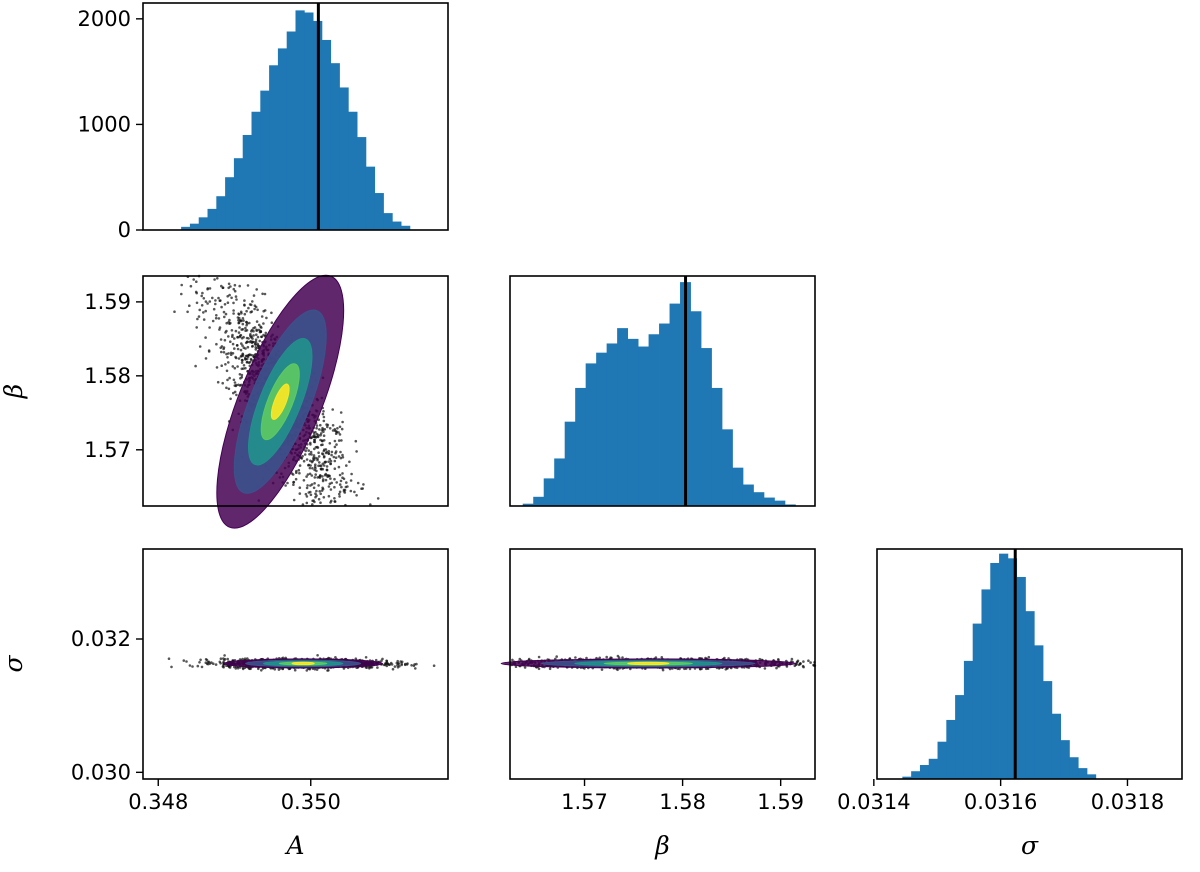 The image size is (1200, 872). Describe the element at coordinates (101, 772) in the screenshot. I see `scatter-A-sigma-ytick-label: 0.030` at that location.